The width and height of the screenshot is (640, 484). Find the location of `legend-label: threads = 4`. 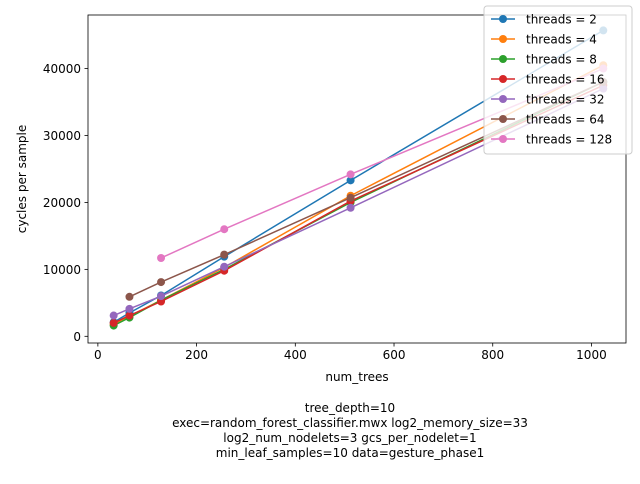

legend-label: threads = 4 is located at coordinates (561, 40).